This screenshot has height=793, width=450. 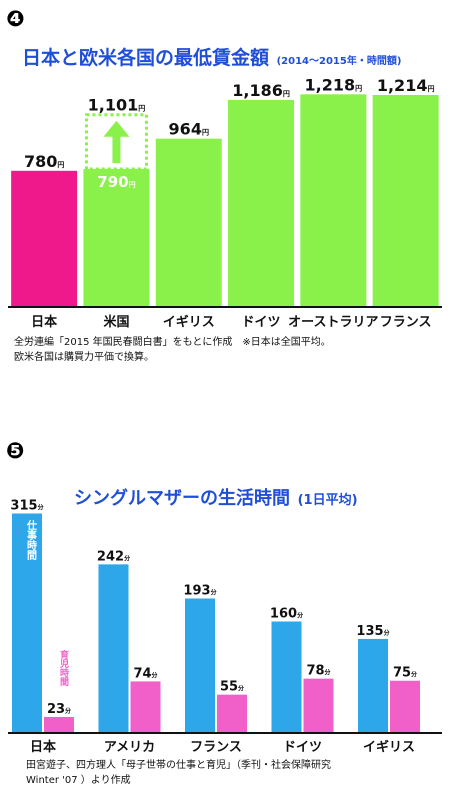 What do you see at coordinates (318, 671) in the screenshot?
I see `chart5-value-label: 78分` at bounding box center [318, 671].